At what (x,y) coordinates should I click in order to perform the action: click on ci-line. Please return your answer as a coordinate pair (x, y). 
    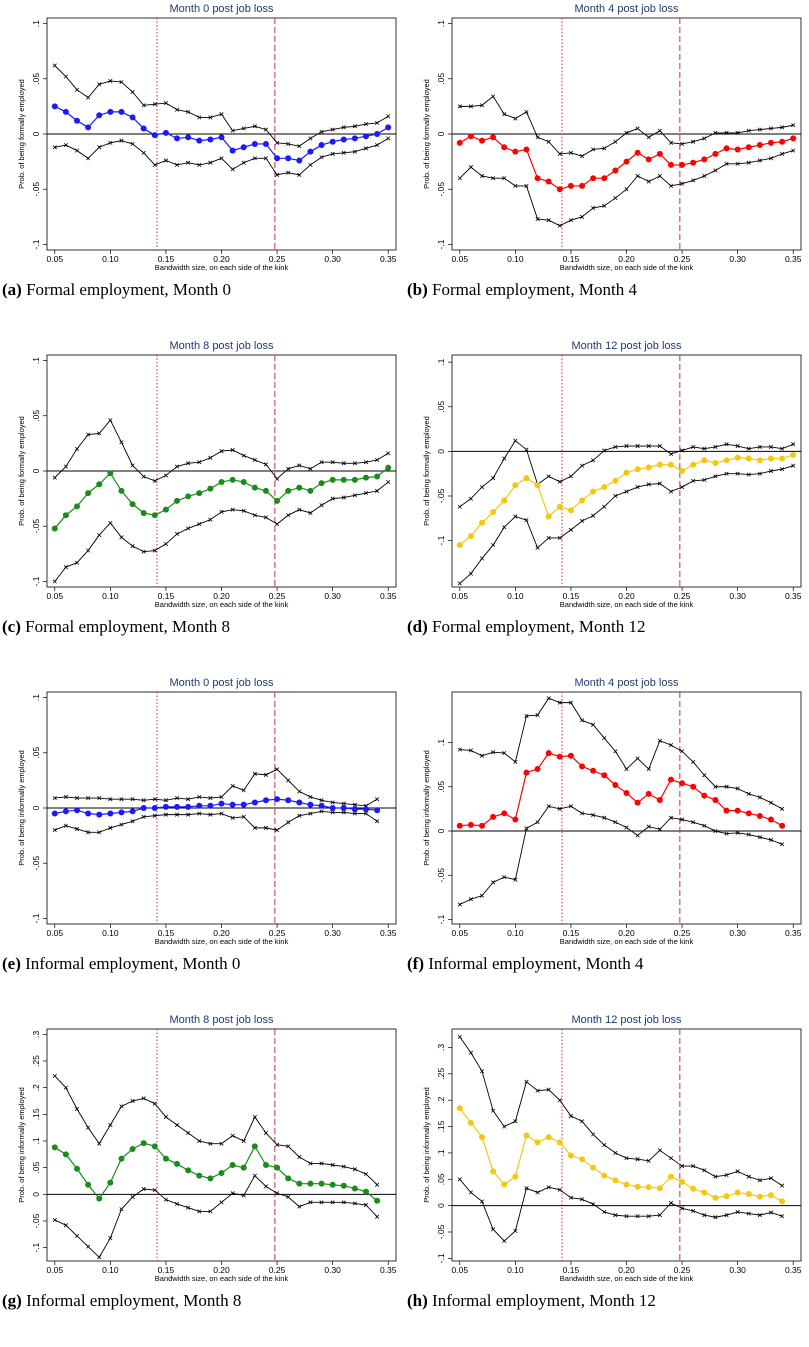
    Looking at the image, I should click on (216, 1216).